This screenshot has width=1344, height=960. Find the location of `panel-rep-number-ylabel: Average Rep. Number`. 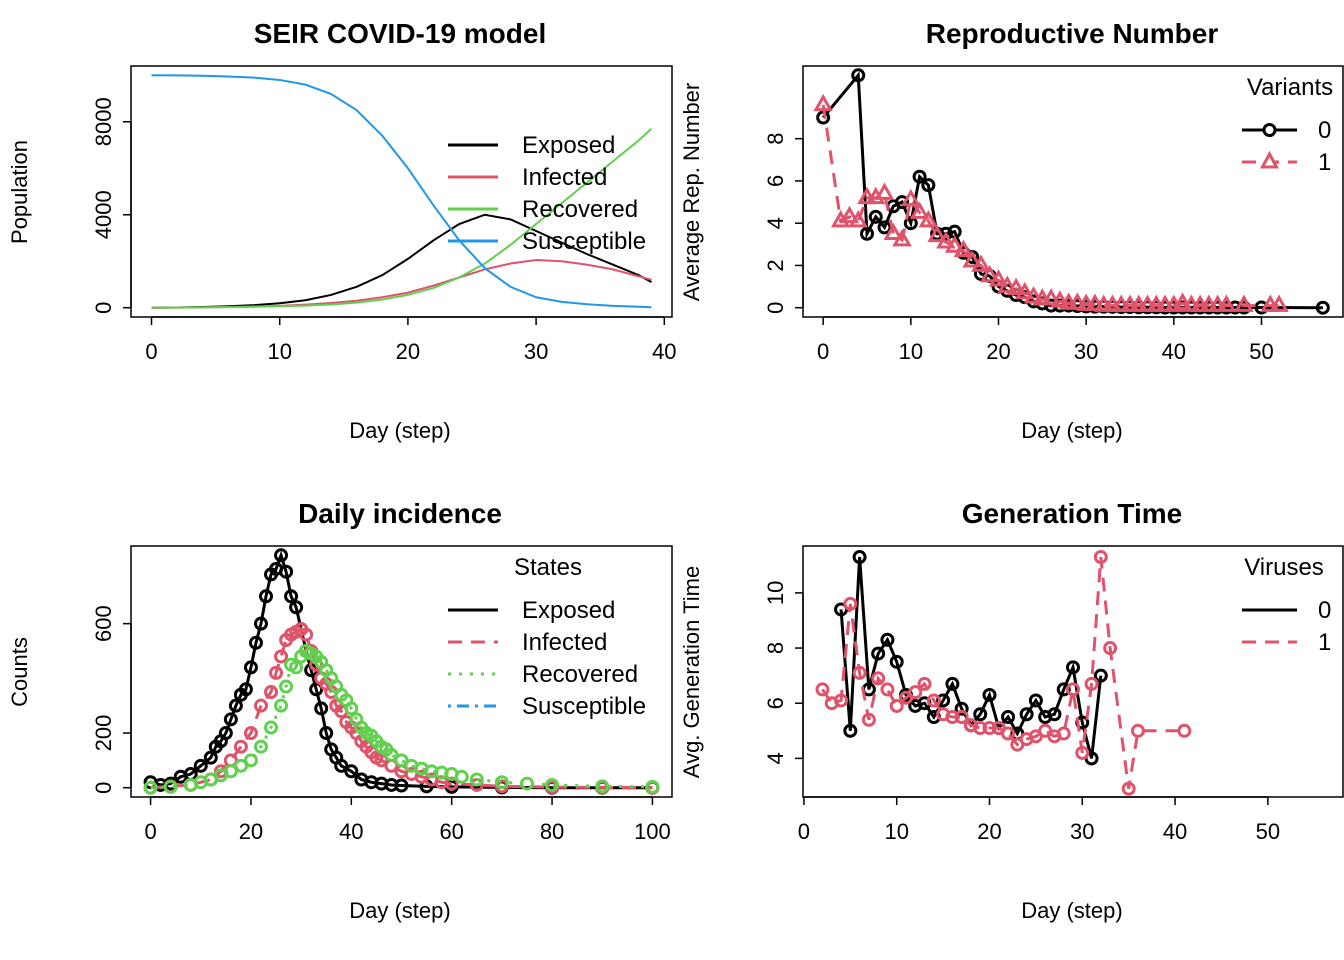

panel-rep-number-ylabel: Average Rep. Number is located at coordinates (691, 192).